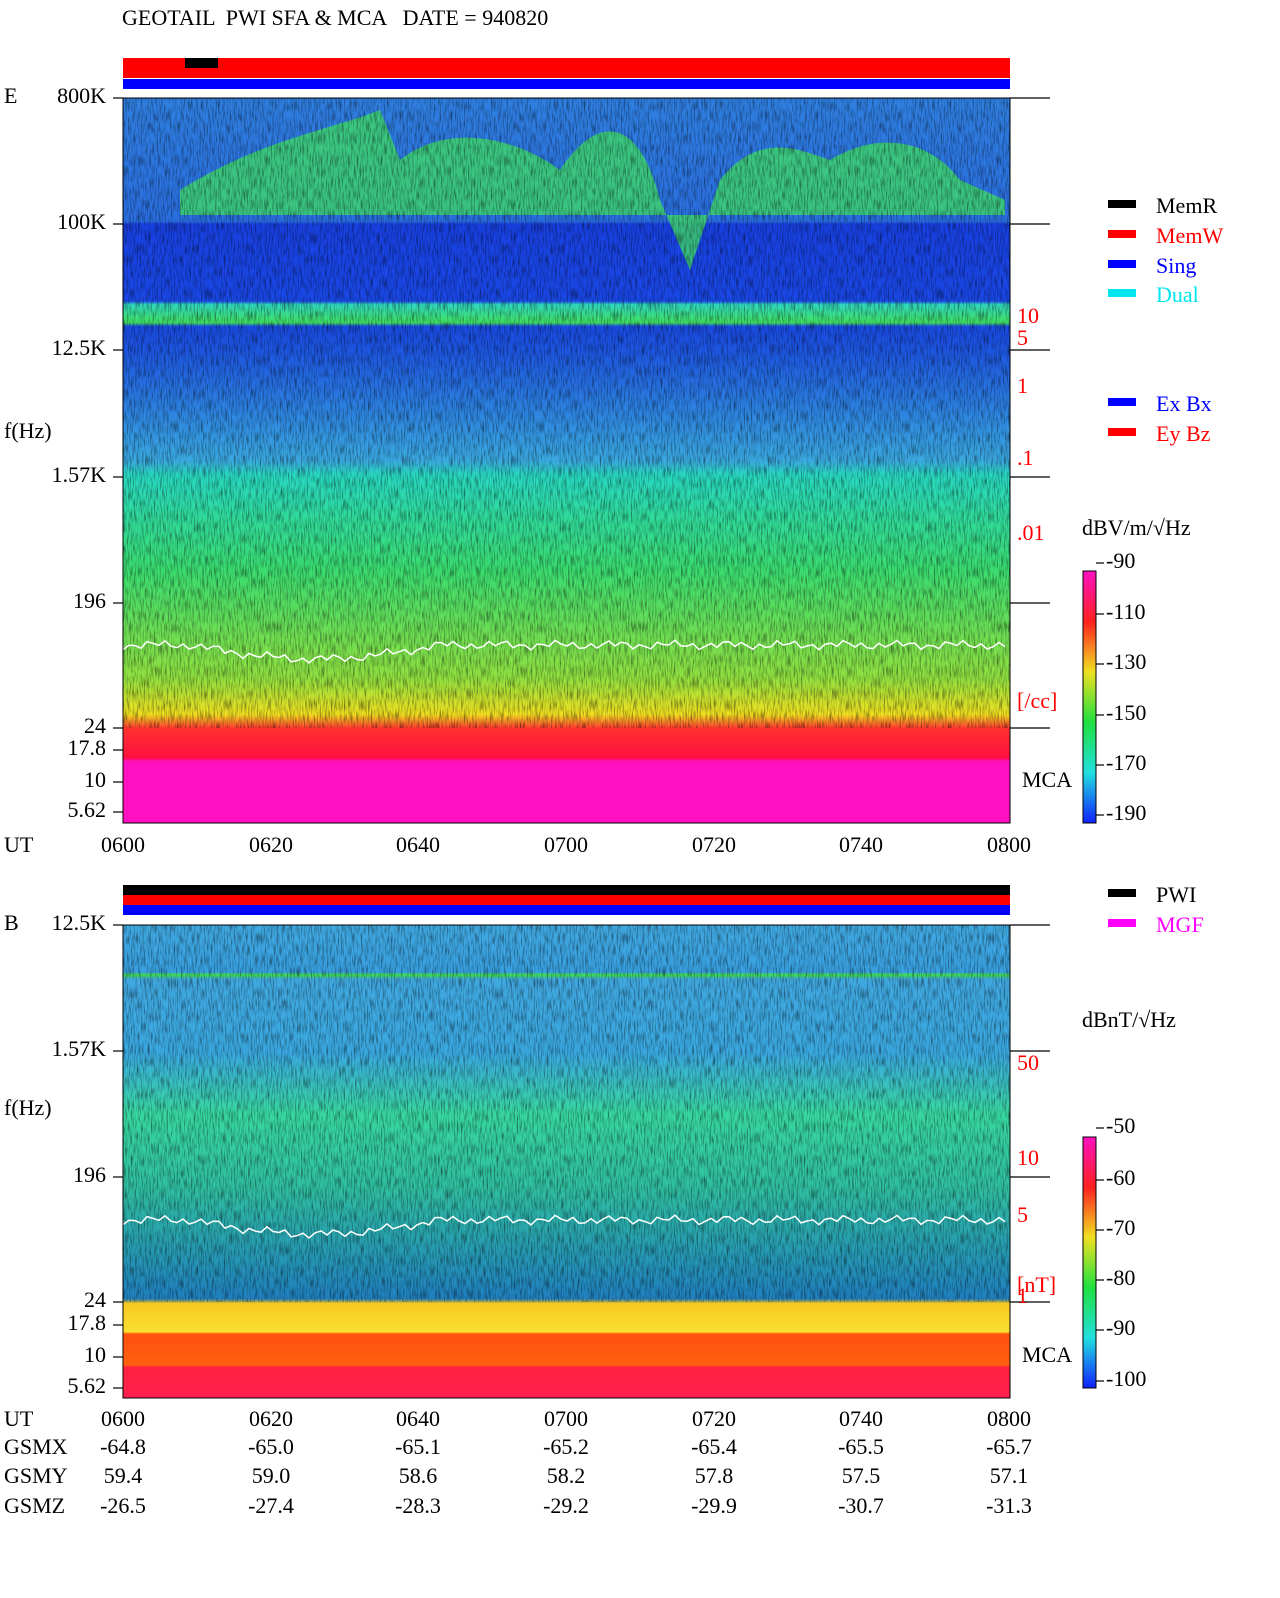 This screenshot has width=1280, height=1598. What do you see at coordinates (1120, 1227) in the screenshot?
I see `colorbar-tick-label: -70` at bounding box center [1120, 1227].